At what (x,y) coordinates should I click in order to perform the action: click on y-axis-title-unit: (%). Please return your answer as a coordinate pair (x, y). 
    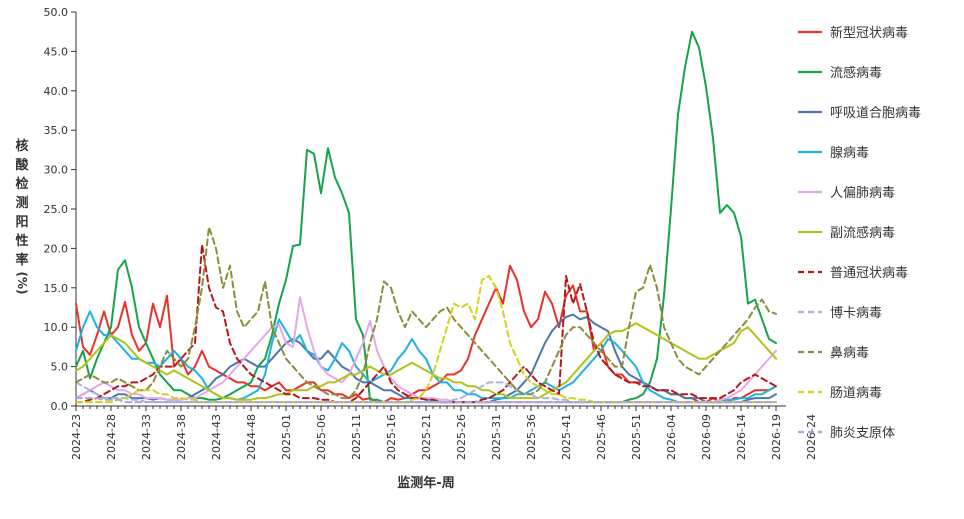
    Looking at the image, I should click on (22, 283).